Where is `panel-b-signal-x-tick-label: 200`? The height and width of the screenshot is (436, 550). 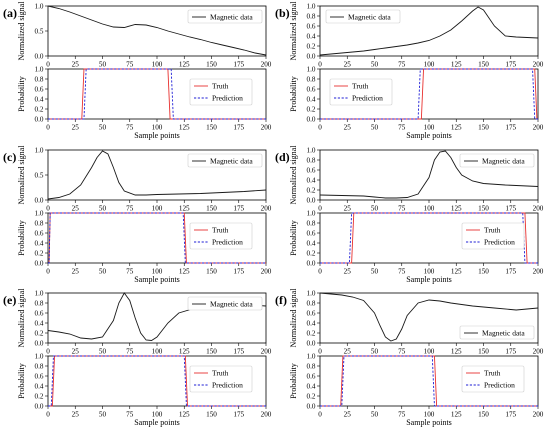 panel-b-signal-x-tick-label: 200 is located at coordinates (538, 65).